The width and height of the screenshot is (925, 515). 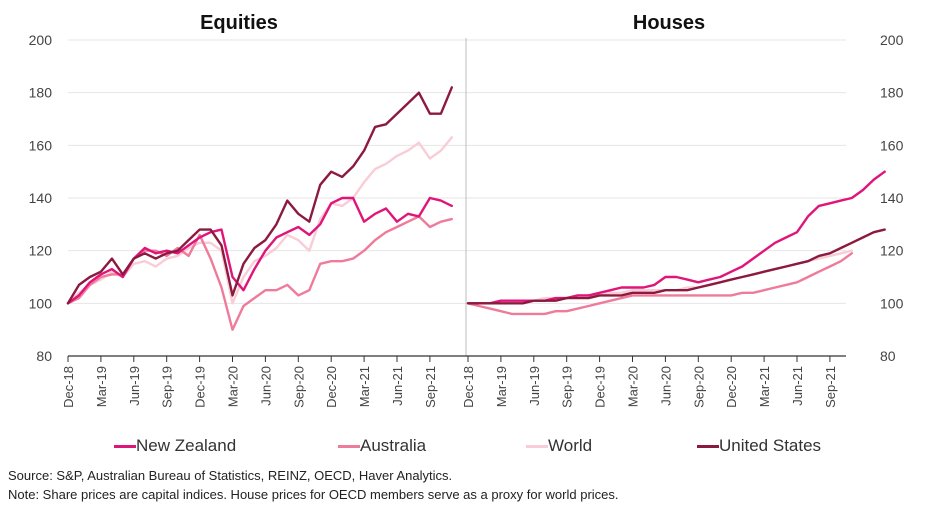 What do you see at coordinates (892, 303) in the screenshot?
I see `y-tick-label-right-100: 100` at bounding box center [892, 303].